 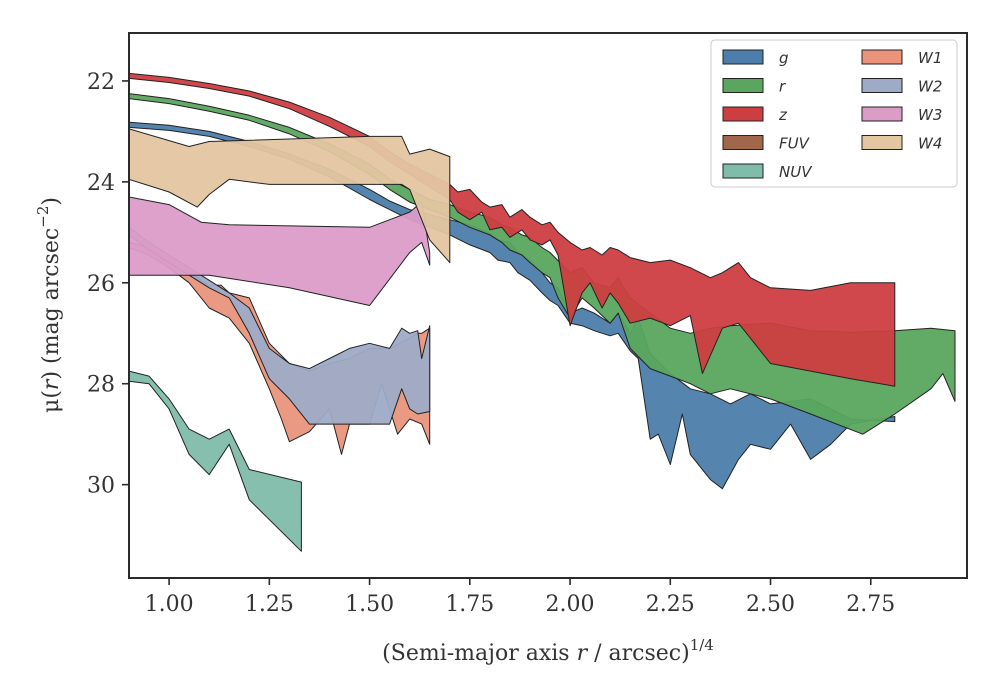 I want to click on x-tick-label: 2.75, so click(x=870, y=604).